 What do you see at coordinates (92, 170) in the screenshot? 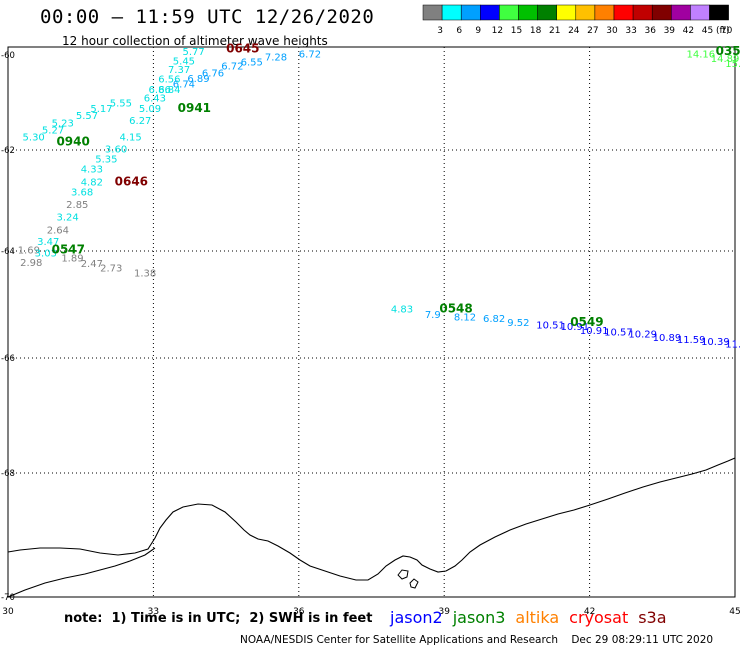
I see `swh-value-label: 4.33` at bounding box center [92, 170].